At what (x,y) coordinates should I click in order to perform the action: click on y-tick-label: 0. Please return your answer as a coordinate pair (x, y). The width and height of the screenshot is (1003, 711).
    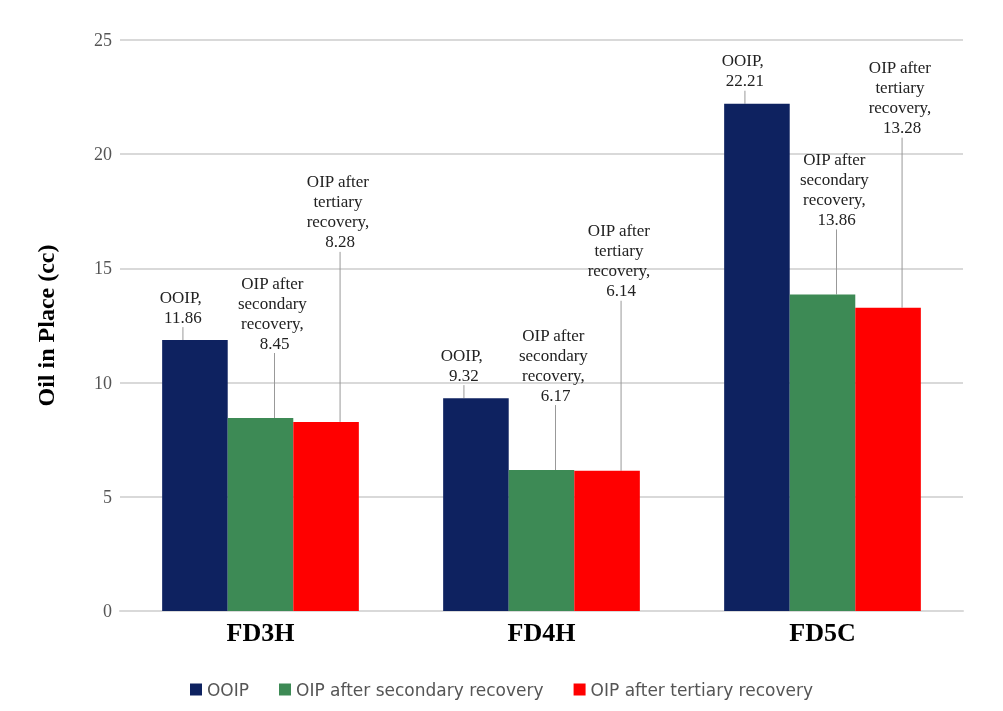
    Looking at the image, I should click on (107, 611).